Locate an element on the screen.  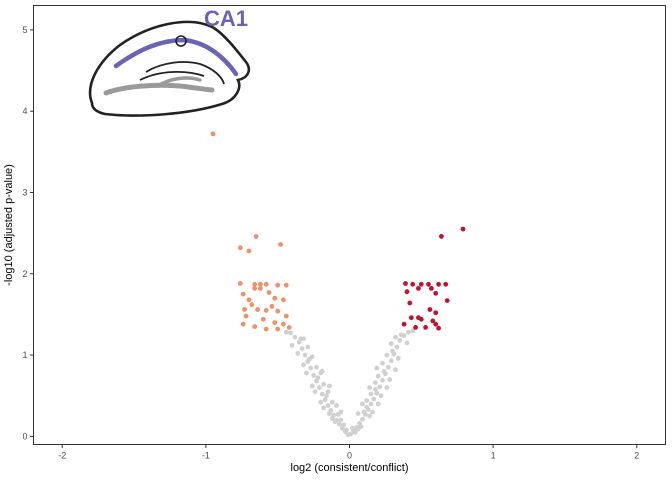
hippocampus-outline-icon is located at coordinates (169, 68).